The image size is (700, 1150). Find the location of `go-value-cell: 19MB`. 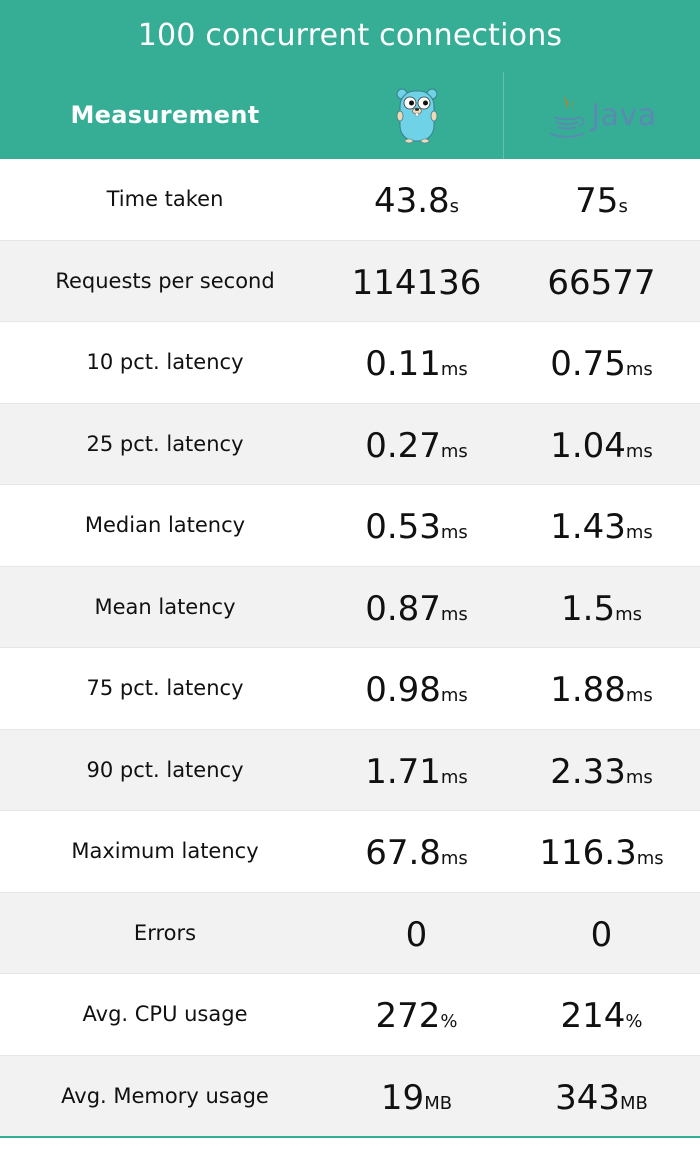

go-value-cell: 19MB is located at coordinates (416, 1098).